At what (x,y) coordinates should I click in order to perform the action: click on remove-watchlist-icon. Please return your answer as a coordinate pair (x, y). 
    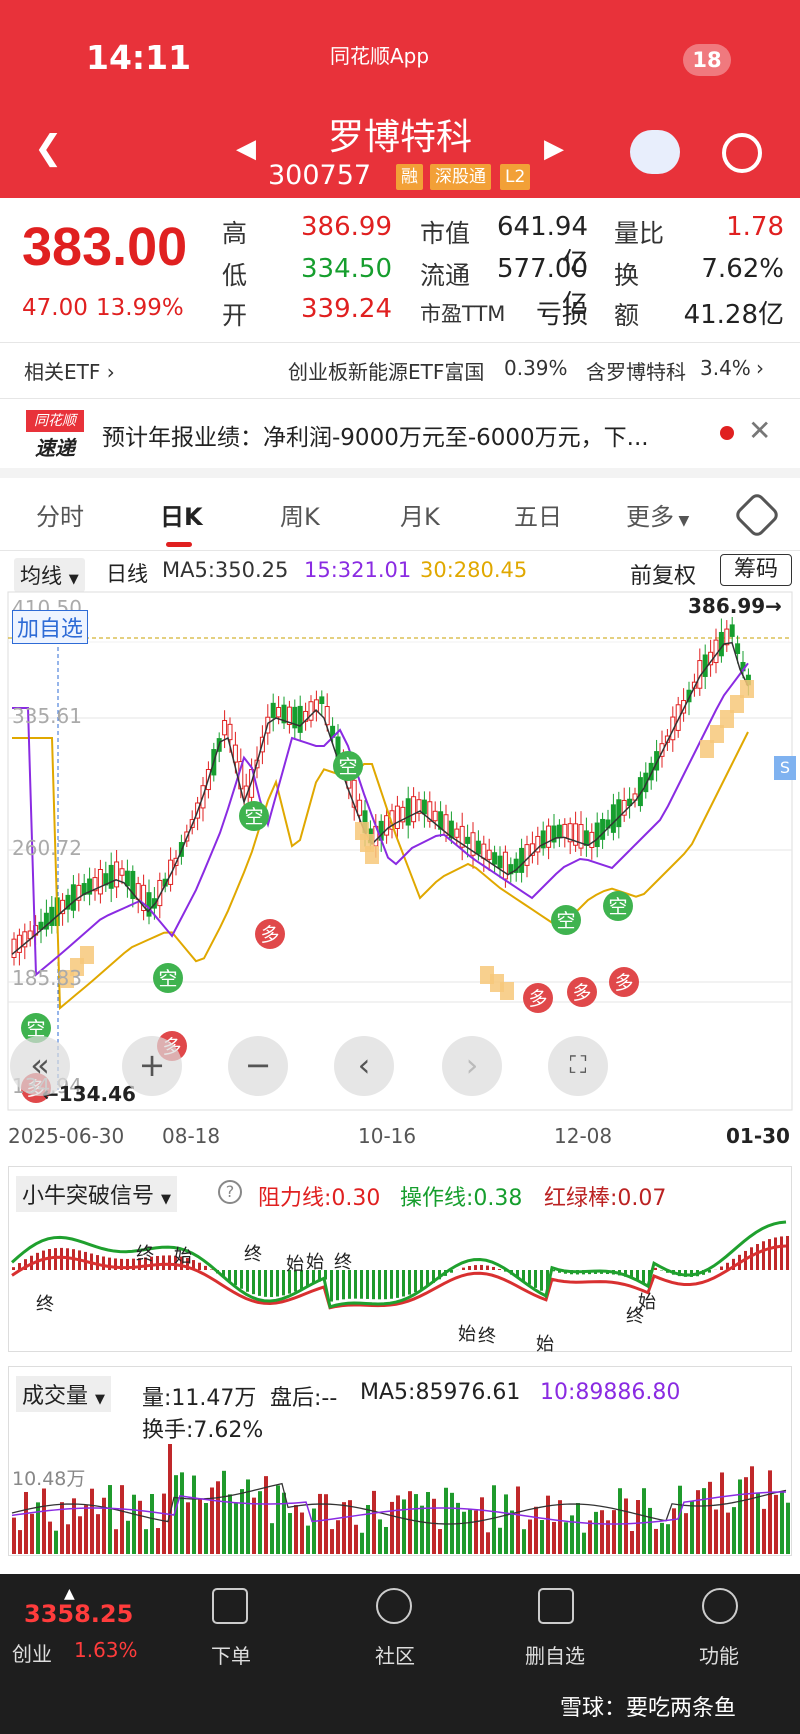
    Looking at the image, I should click on (556, 1606).